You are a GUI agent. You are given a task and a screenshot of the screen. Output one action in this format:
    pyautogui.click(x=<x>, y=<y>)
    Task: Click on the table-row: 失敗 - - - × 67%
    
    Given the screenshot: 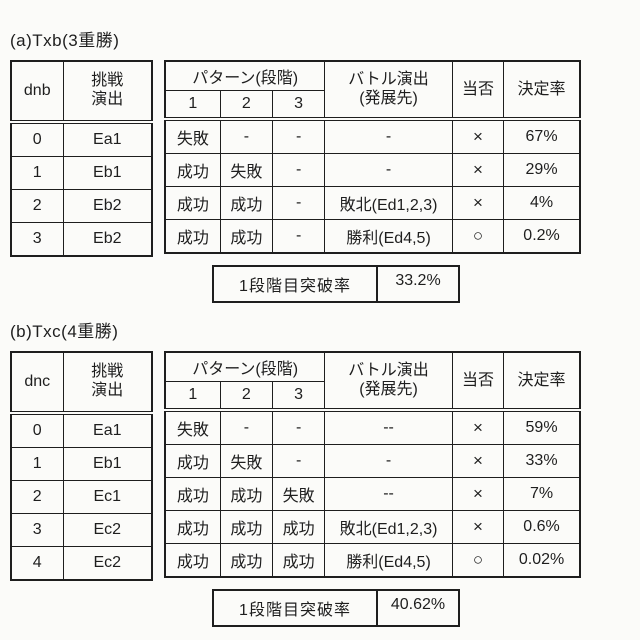 What is the action you would take?
    pyautogui.click(x=372, y=136)
    